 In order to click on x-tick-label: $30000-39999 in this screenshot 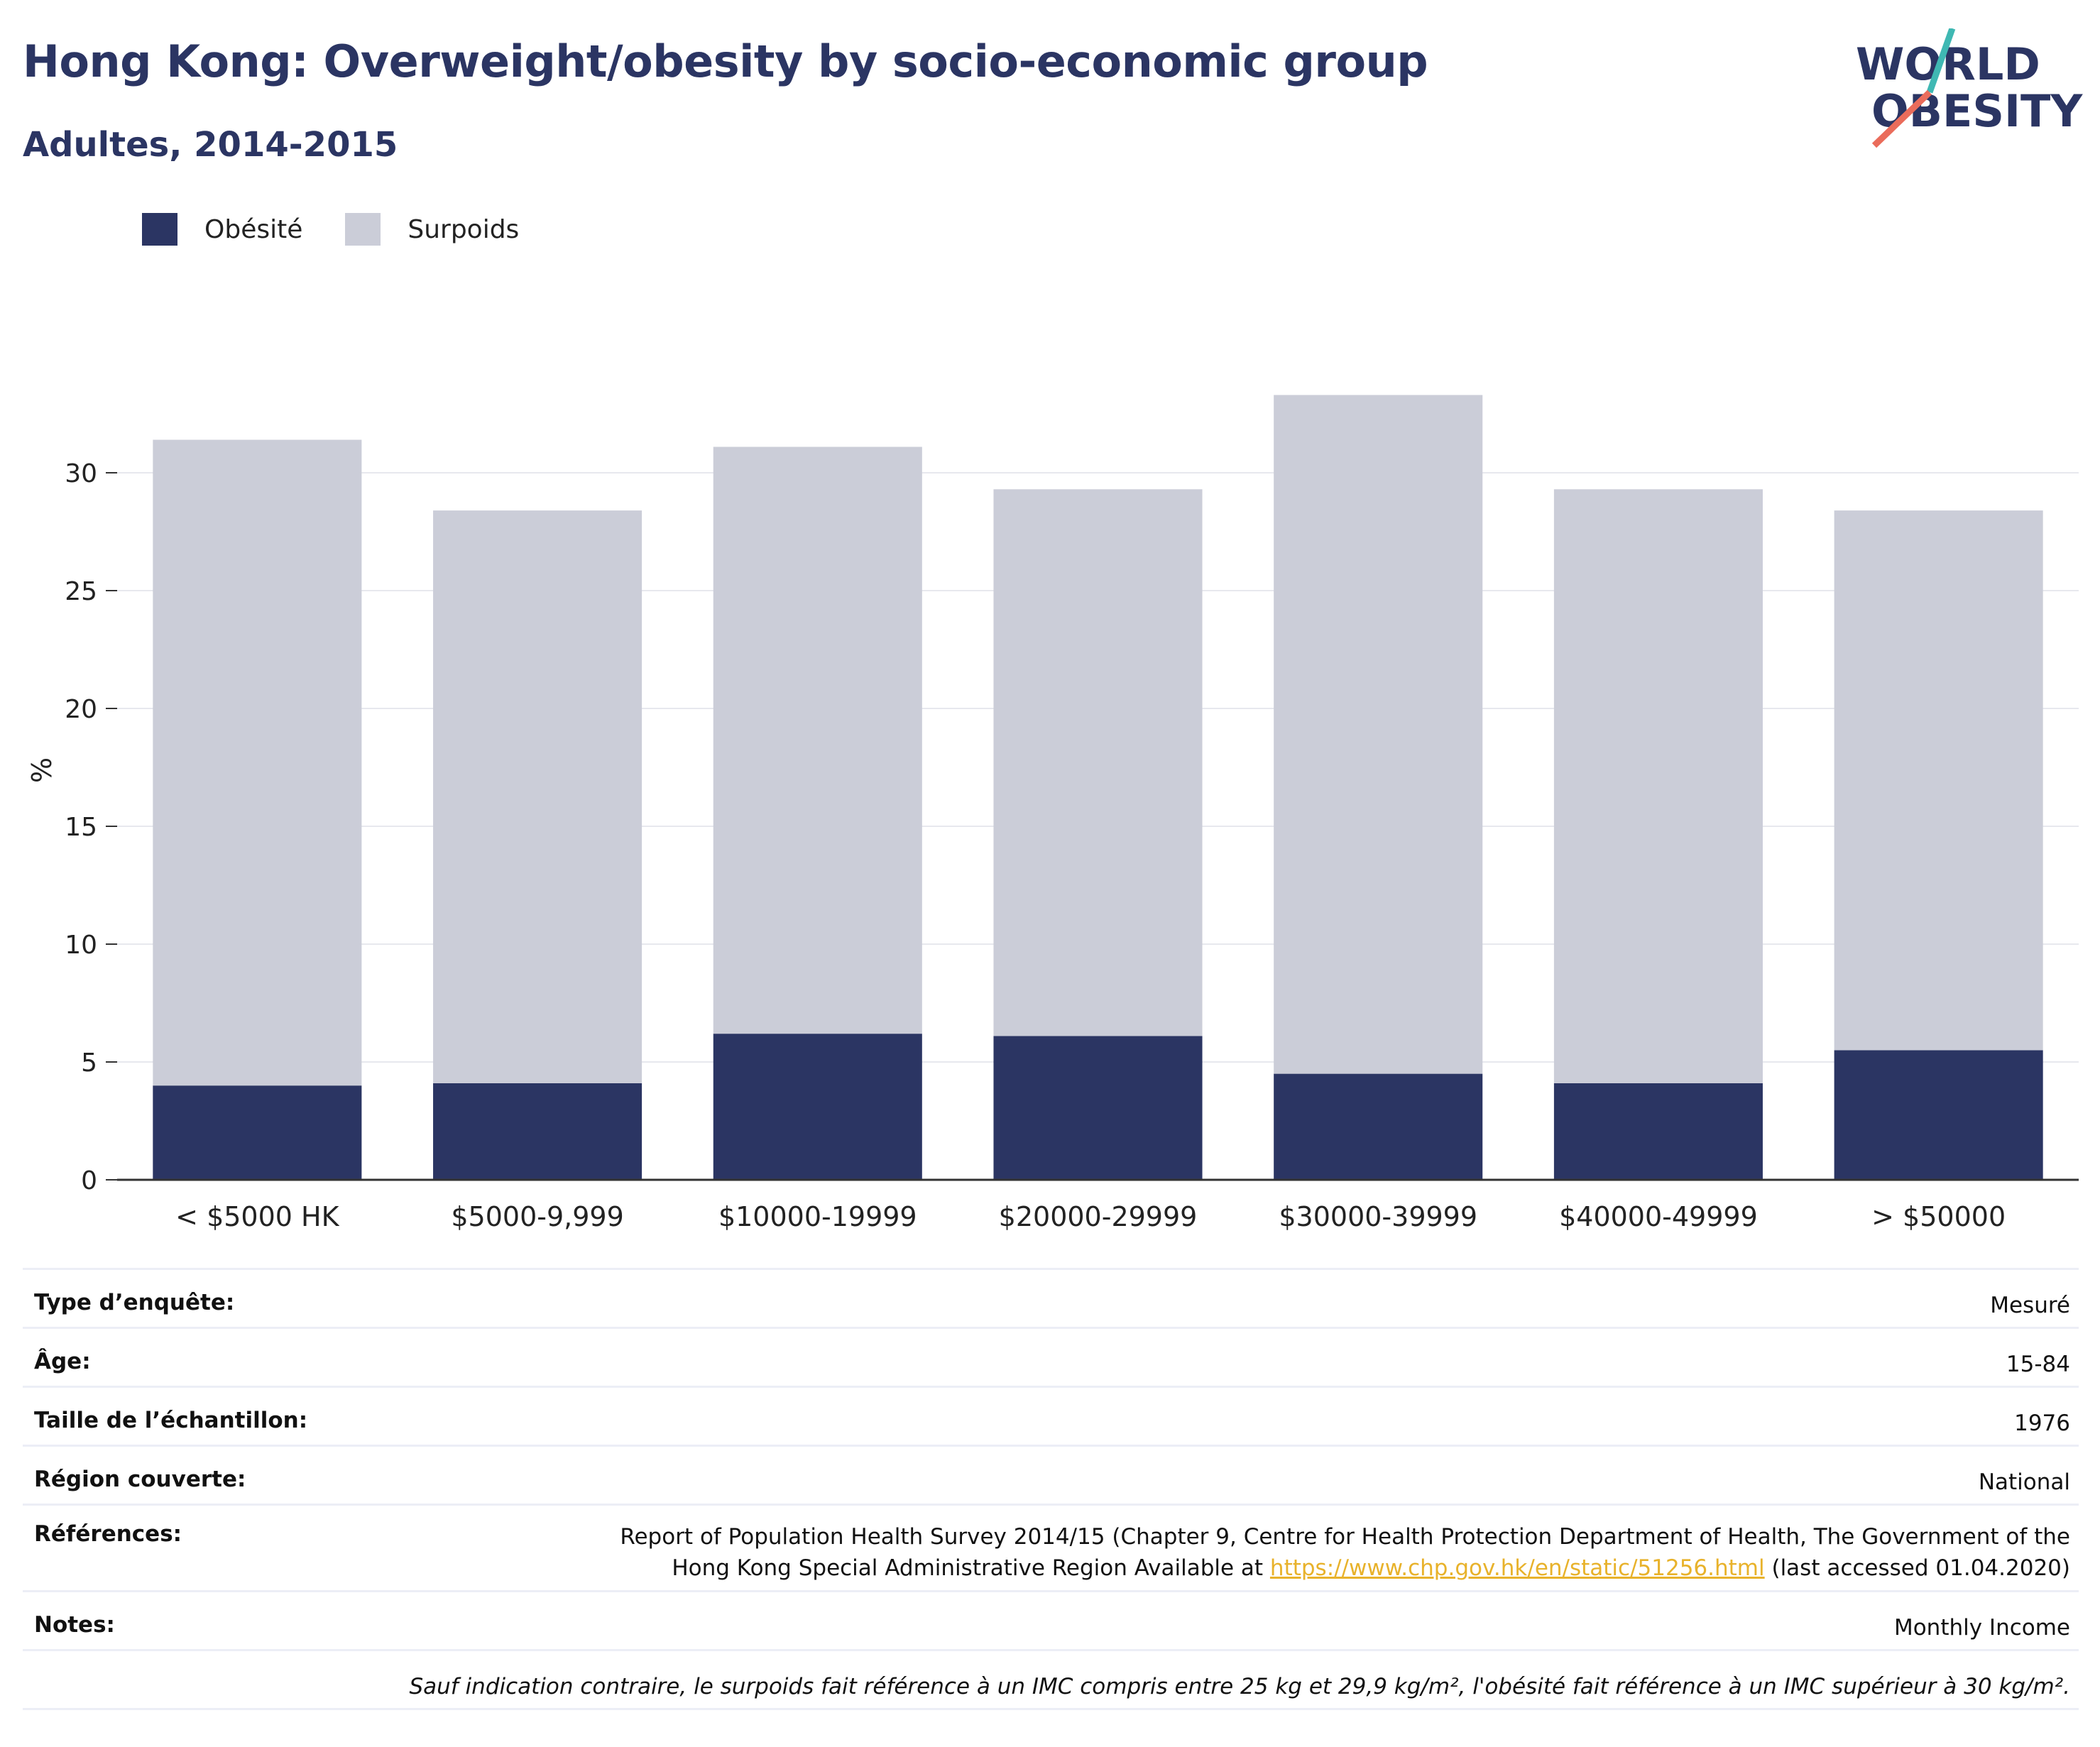, I will do `click(1378, 1216)`.